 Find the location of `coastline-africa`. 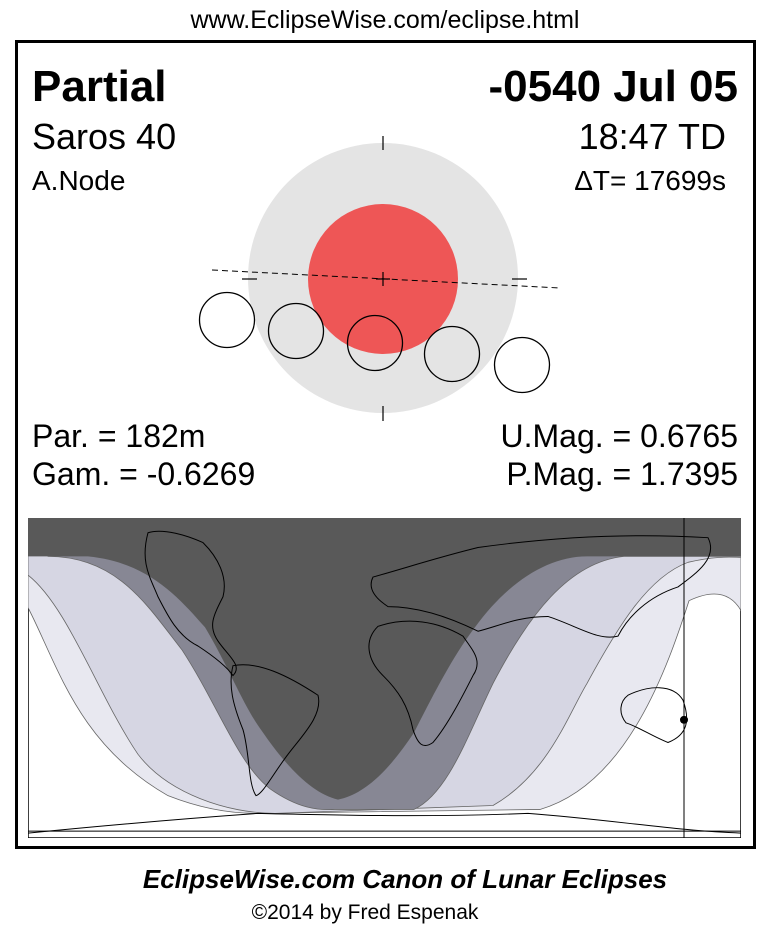

coastline-africa is located at coordinates (423, 683).